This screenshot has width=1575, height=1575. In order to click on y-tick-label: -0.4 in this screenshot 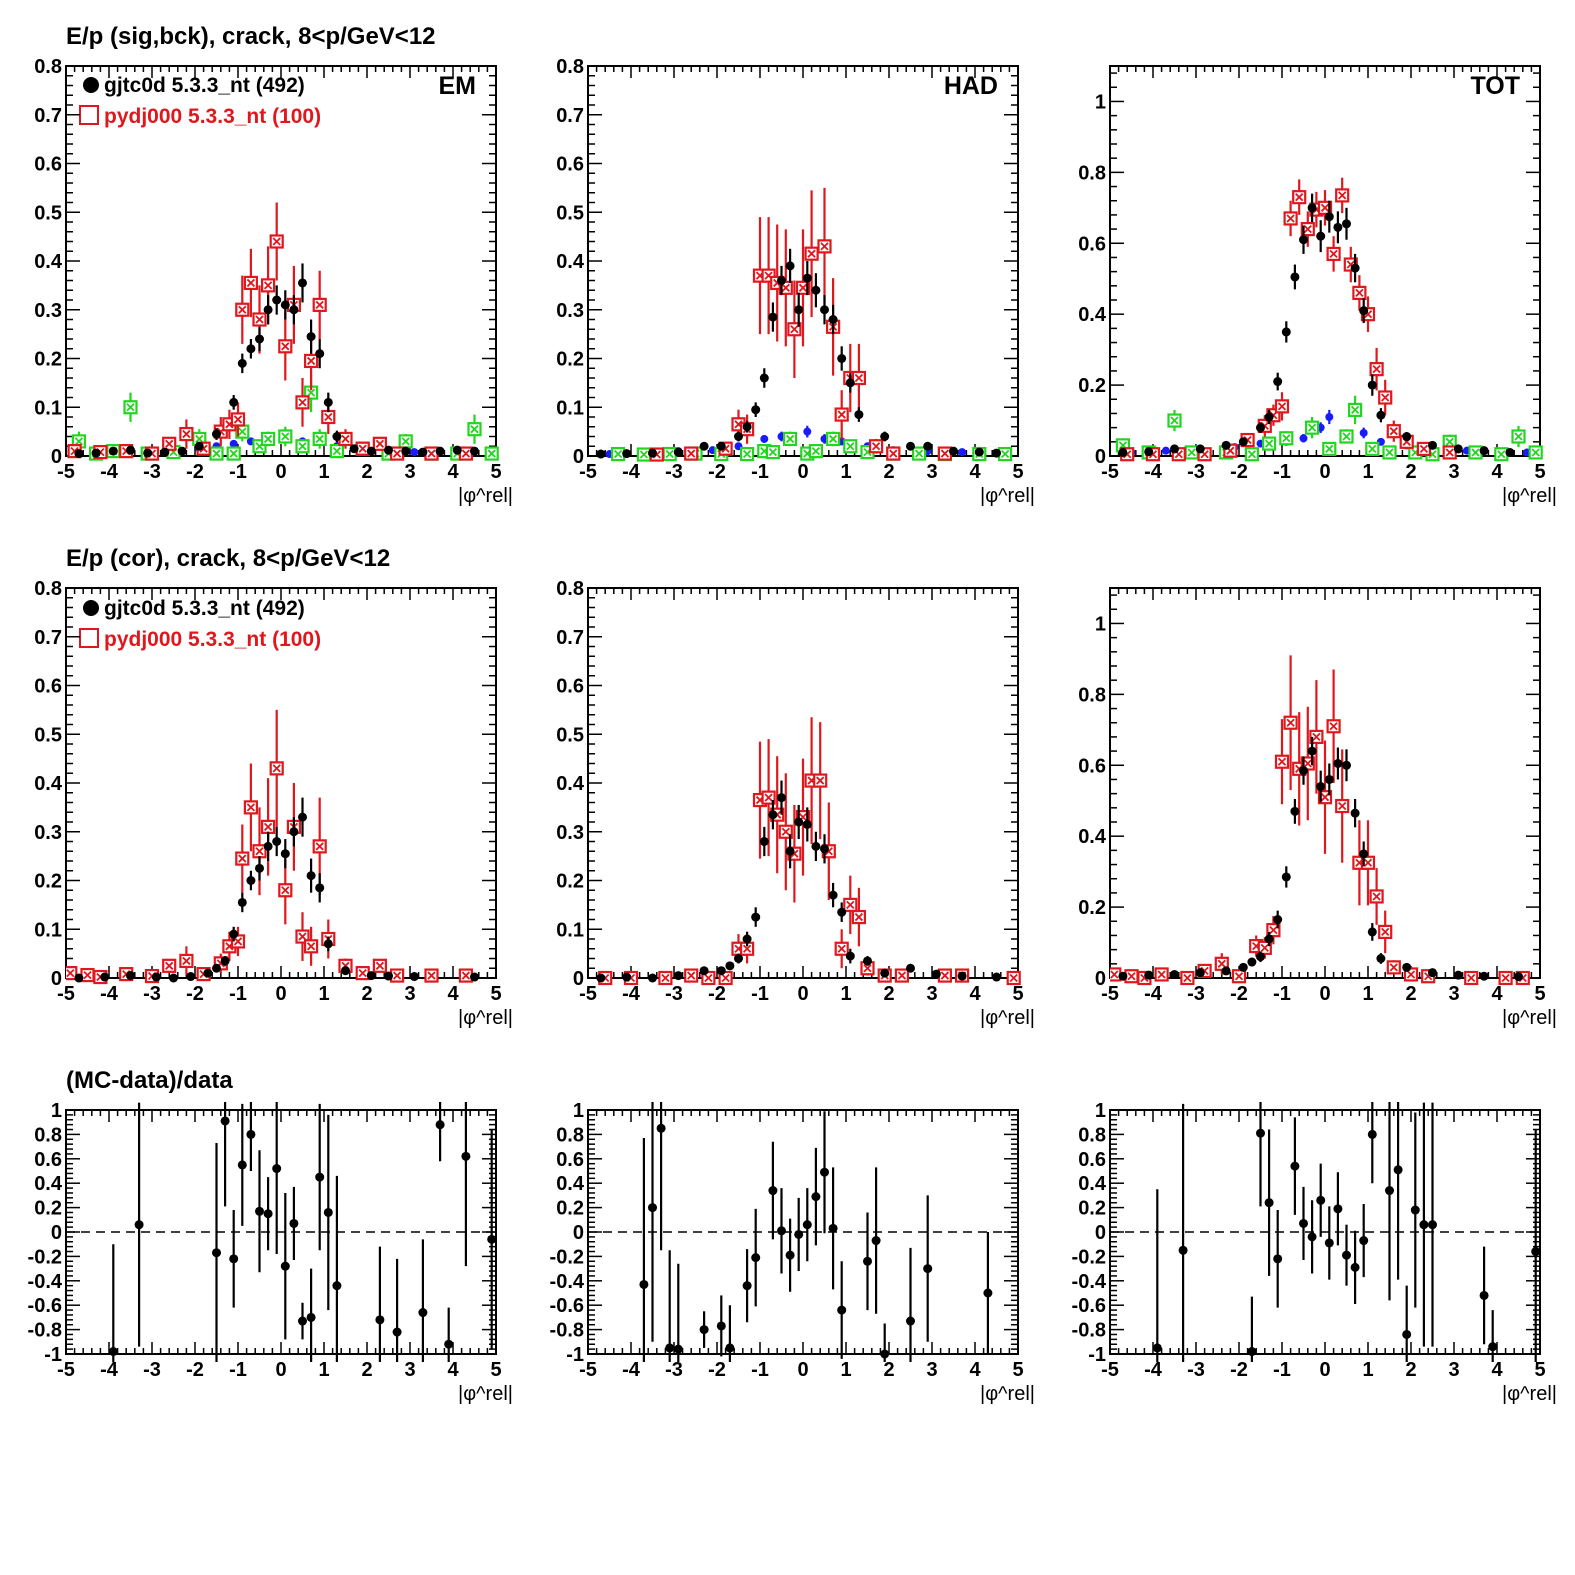, I will do `click(567, 1282)`.